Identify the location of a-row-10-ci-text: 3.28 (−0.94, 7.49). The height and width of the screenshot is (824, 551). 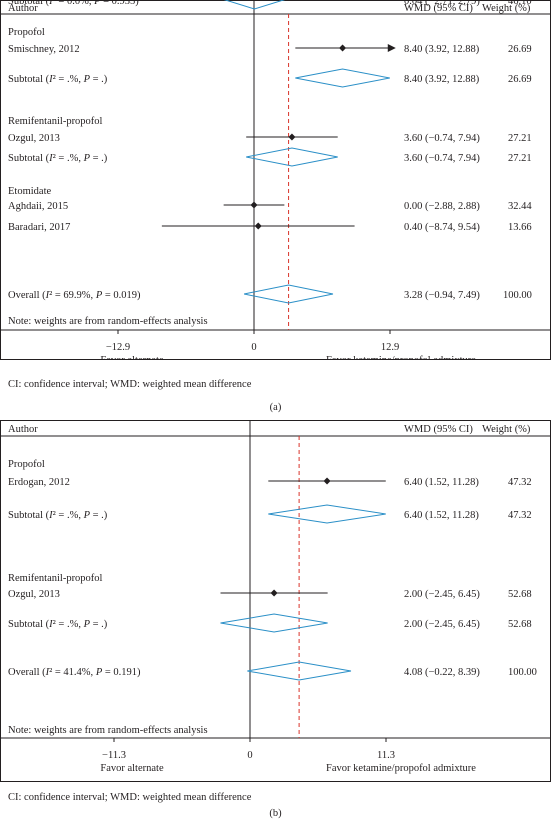
(442, 295).